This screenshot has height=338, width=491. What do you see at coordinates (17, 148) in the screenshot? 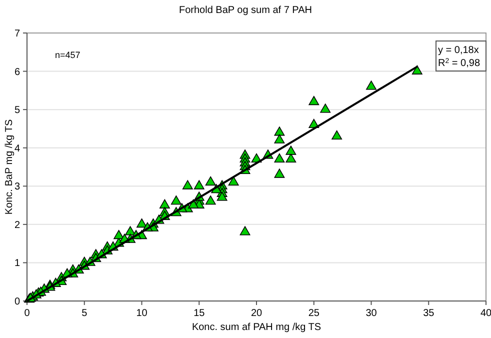
I see `y-tick-label: 4` at bounding box center [17, 148].